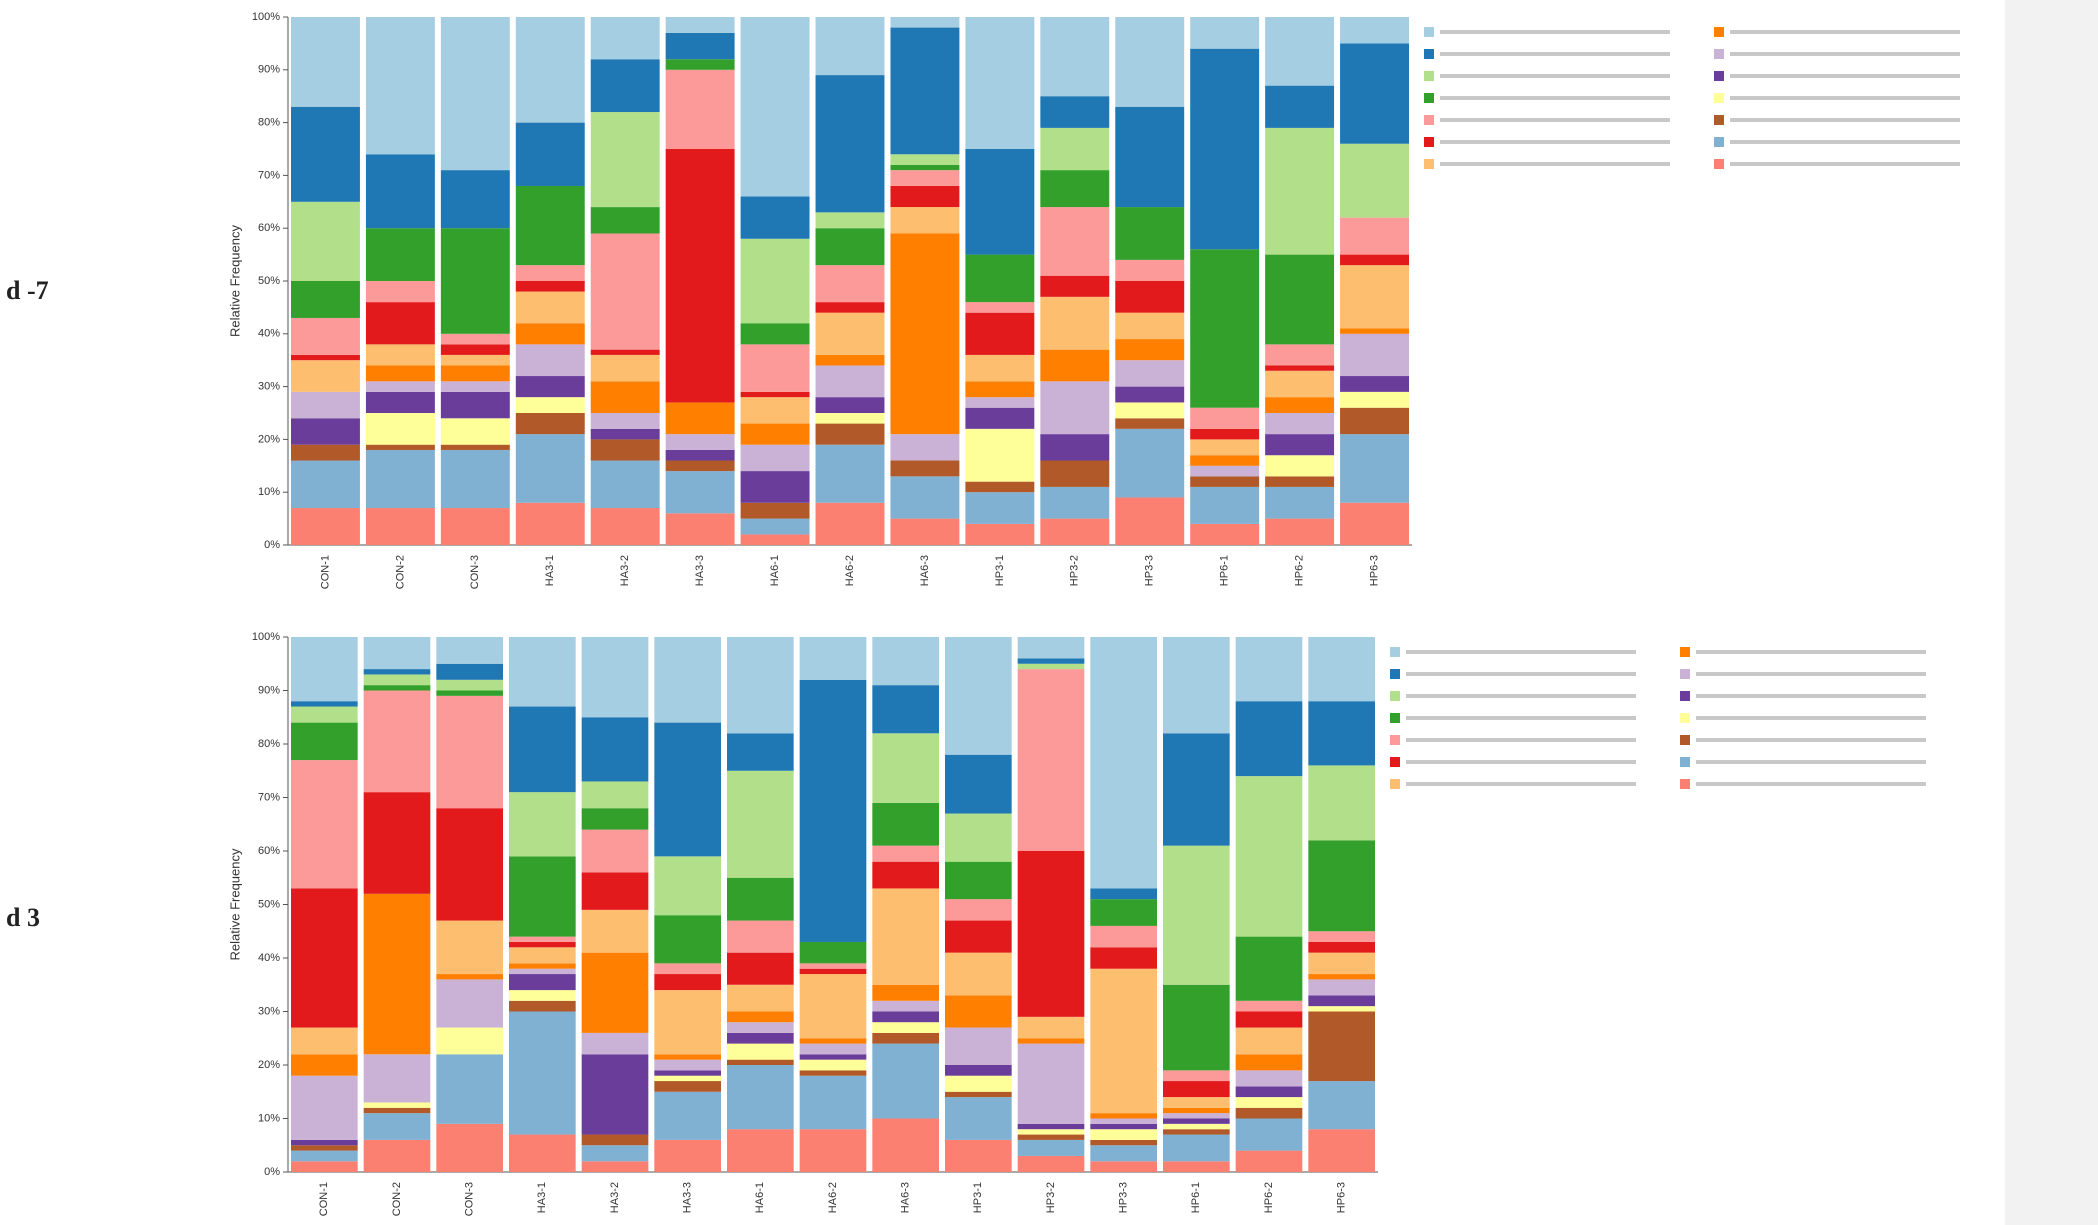  Describe the element at coordinates (23, 917) in the screenshot. I see `panel-label: d 3` at that location.